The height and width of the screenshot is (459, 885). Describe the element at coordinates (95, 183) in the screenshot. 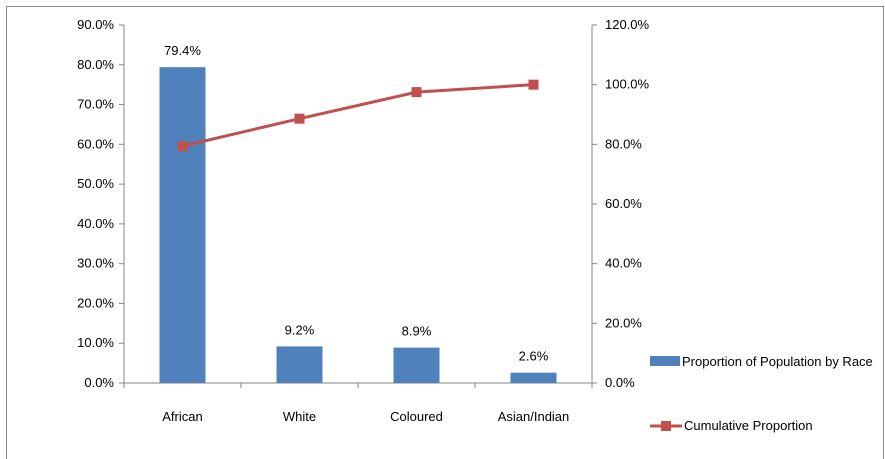

I see `left-tick-label: 50.0%` at that location.